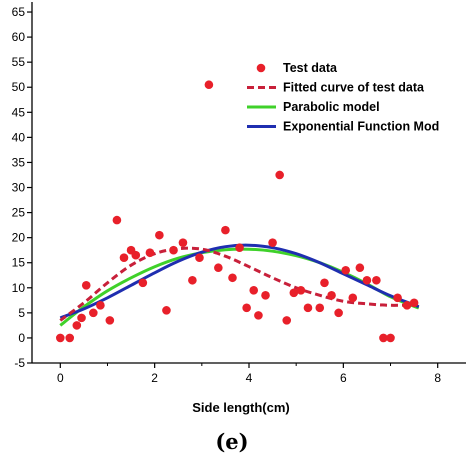 The height and width of the screenshot is (474, 474). Describe the element at coordinates (261, 68) in the screenshot. I see `legend-marker-test-data` at that location.